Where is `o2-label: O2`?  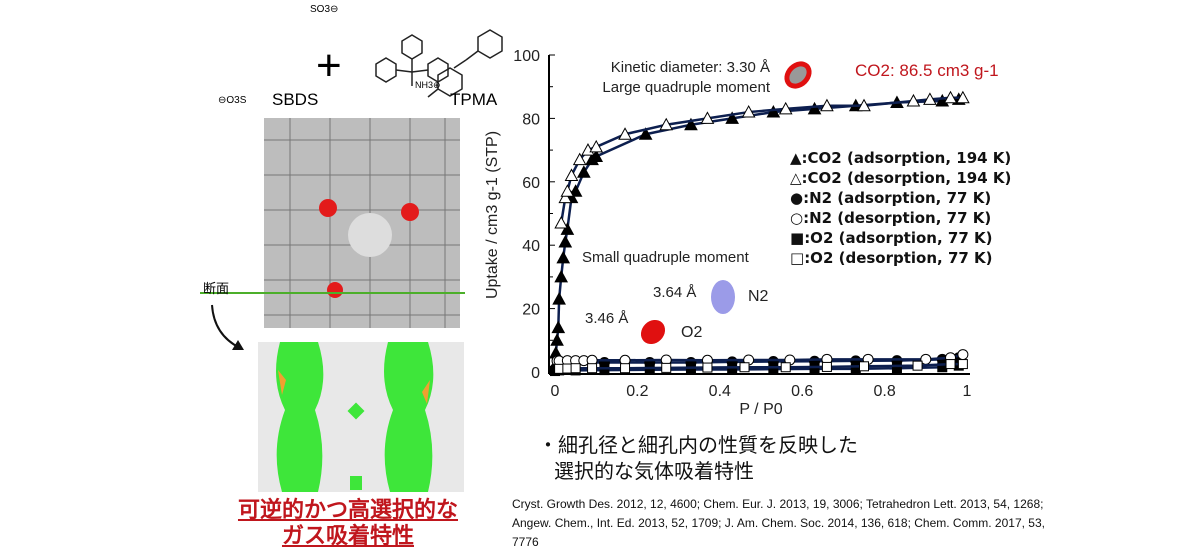
o2-label: O2 is located at coordinates (692, 332).